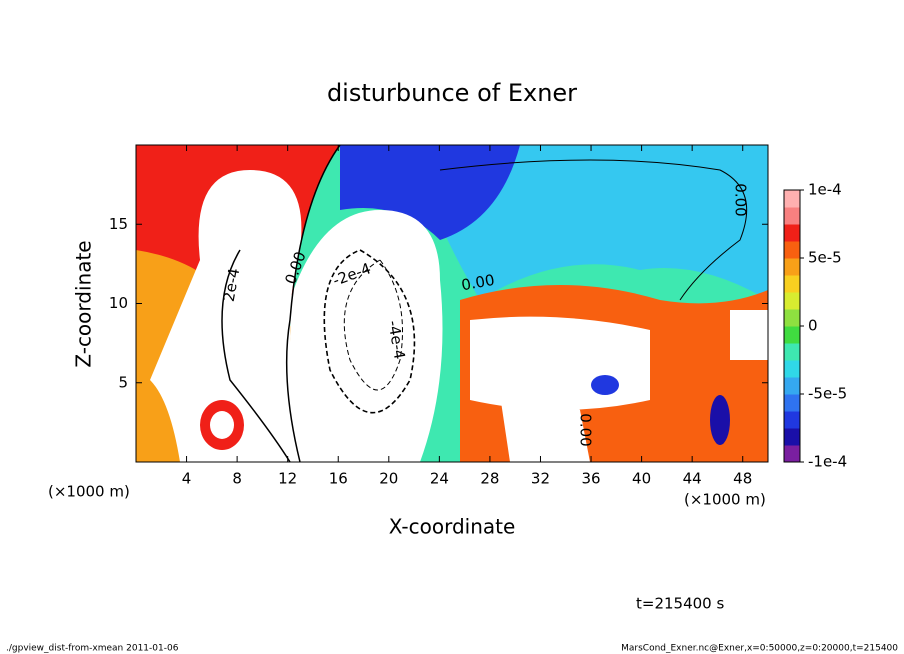  I want to click on colorbar-tick-label: 1e-4, so click(825, 190).